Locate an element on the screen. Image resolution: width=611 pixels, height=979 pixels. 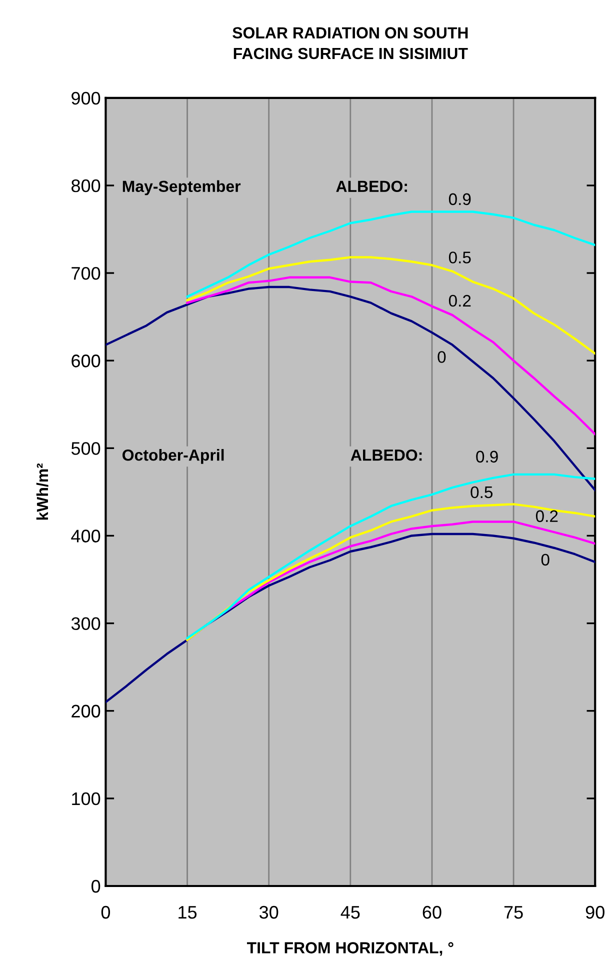
annotation: May-September is located at coordinates (181, 188).